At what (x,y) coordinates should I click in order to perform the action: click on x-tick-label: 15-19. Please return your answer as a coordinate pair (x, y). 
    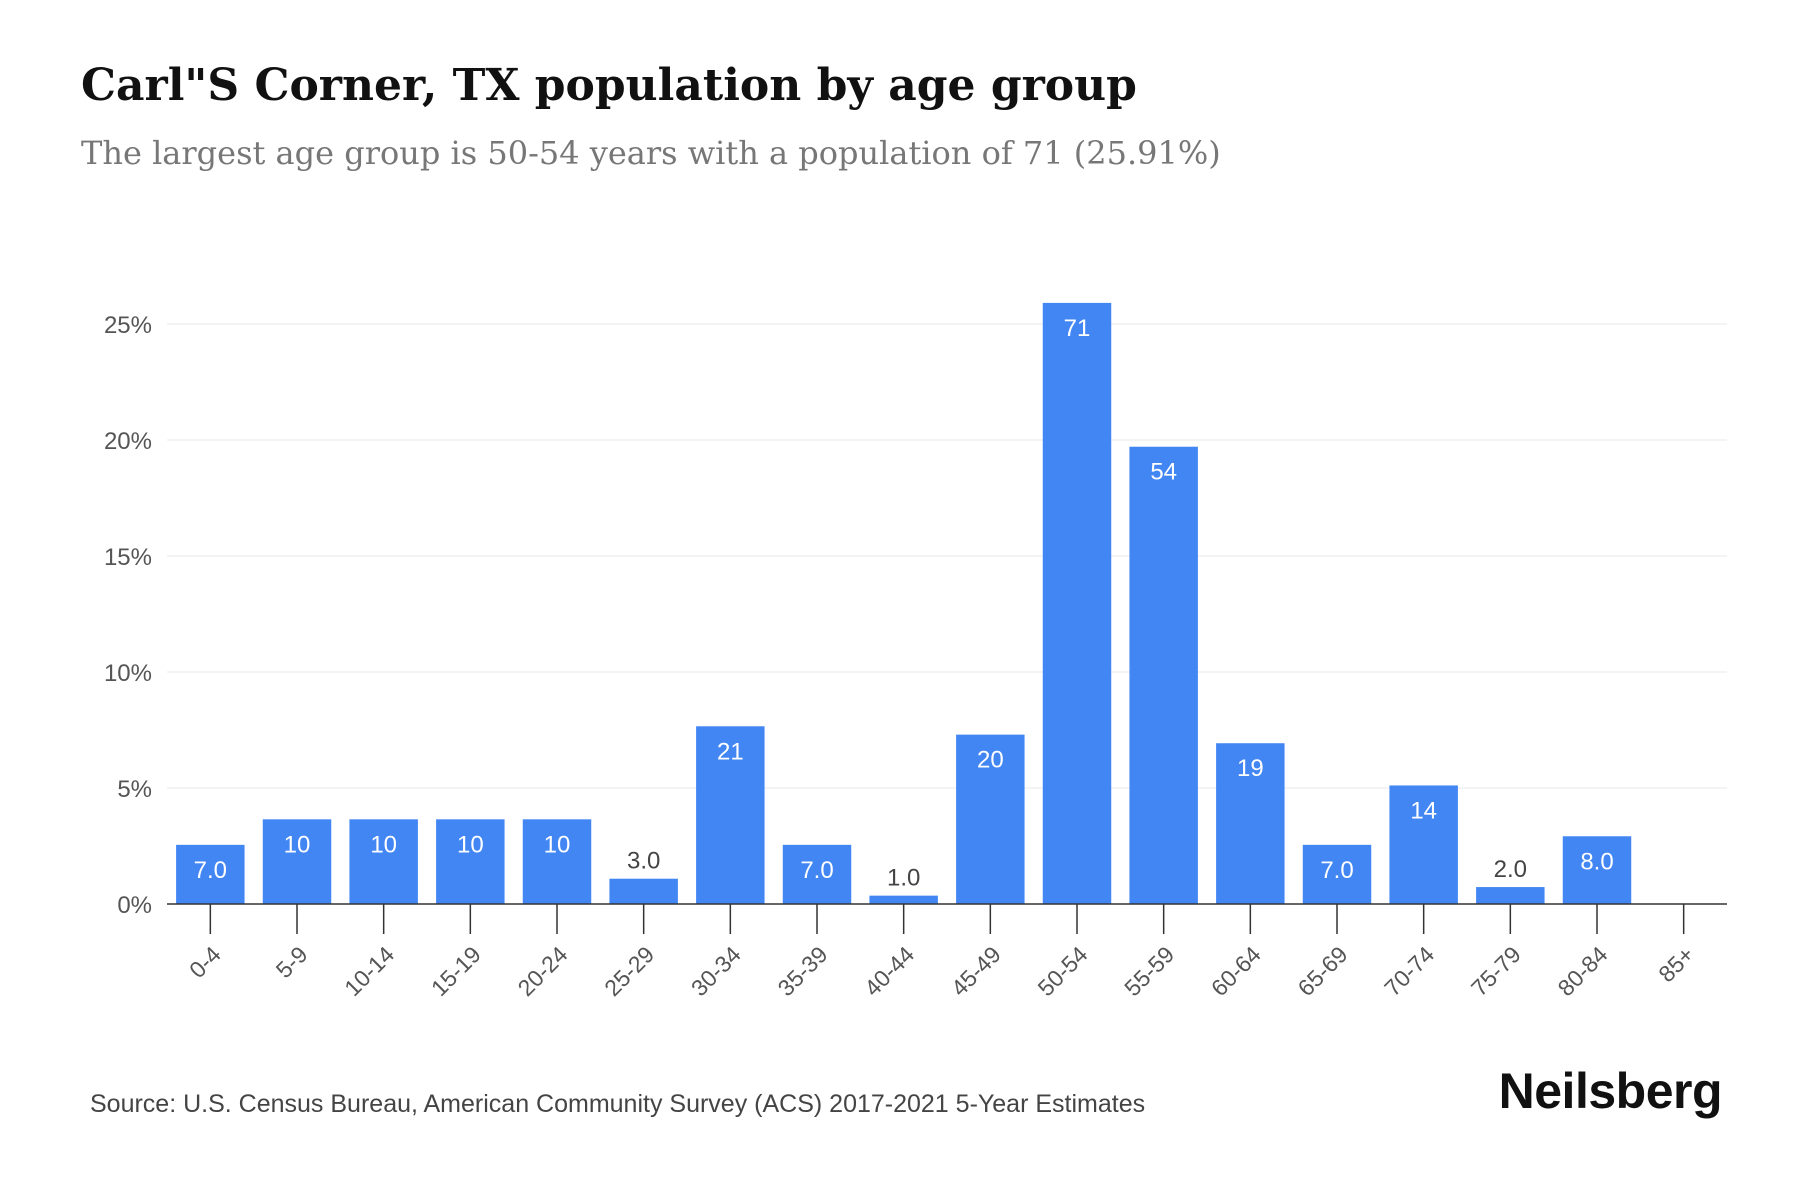
    Looking at the image, I should click on (456, 971).